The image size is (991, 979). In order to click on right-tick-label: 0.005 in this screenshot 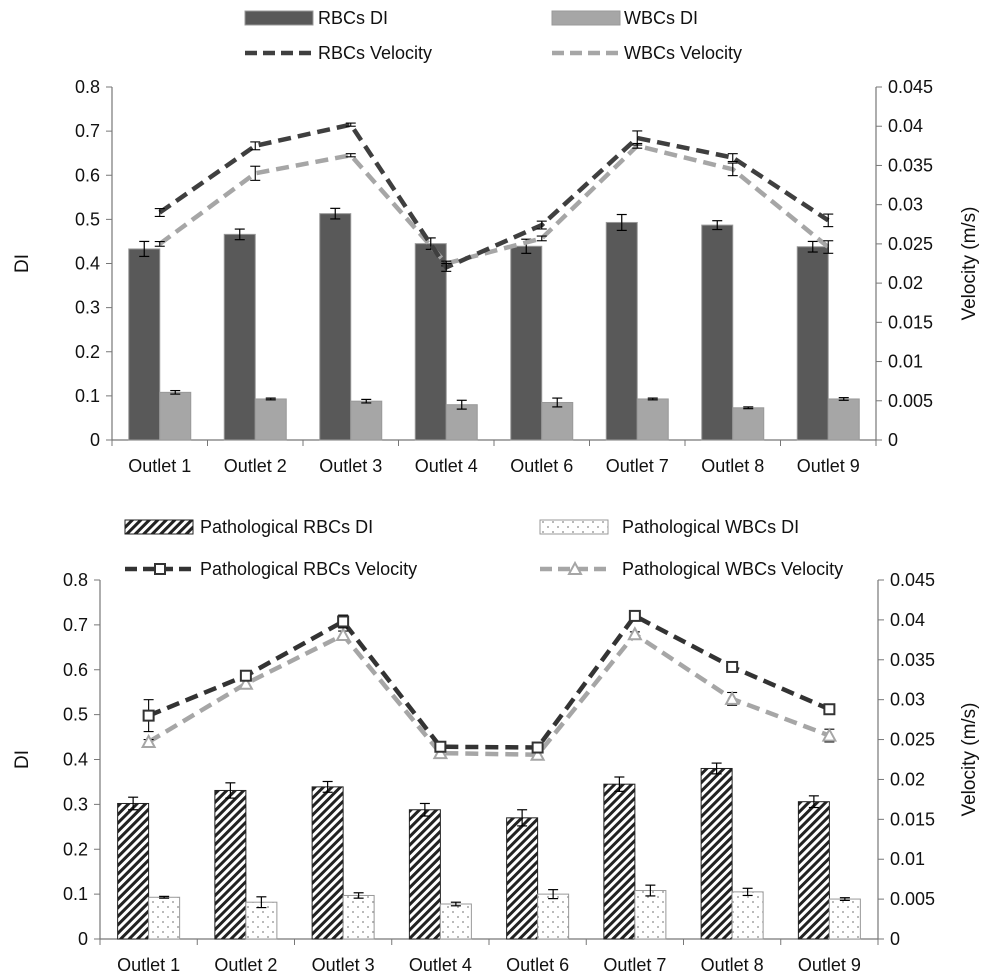, I will do `click(912, 899)`.